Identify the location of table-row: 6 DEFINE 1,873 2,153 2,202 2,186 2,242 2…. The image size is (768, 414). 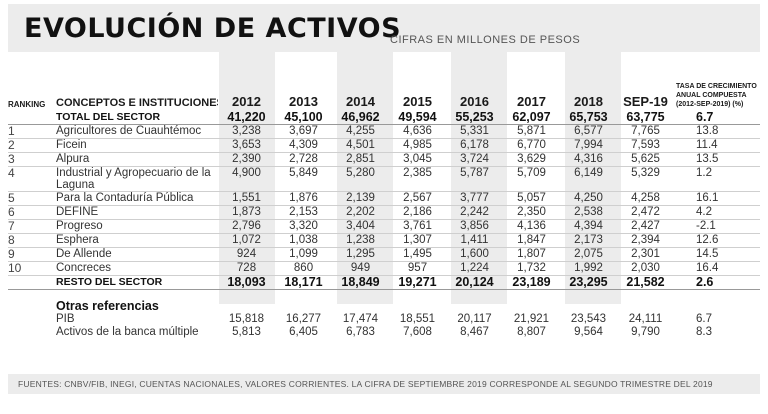
(384, 212).